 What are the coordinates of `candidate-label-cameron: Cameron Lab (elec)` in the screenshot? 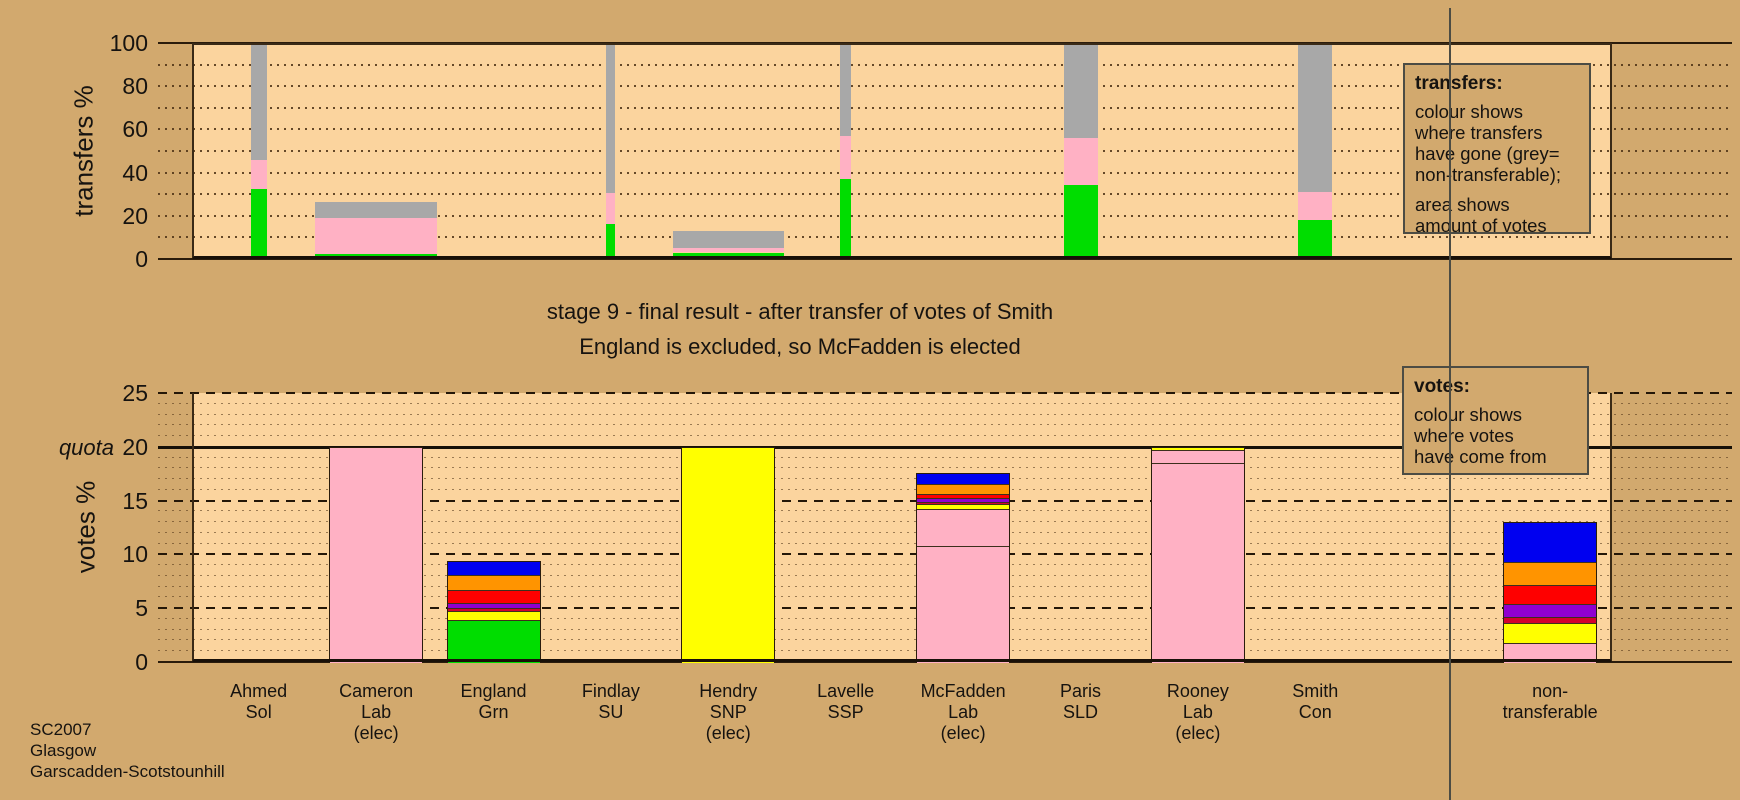 It's located at (376, 712).